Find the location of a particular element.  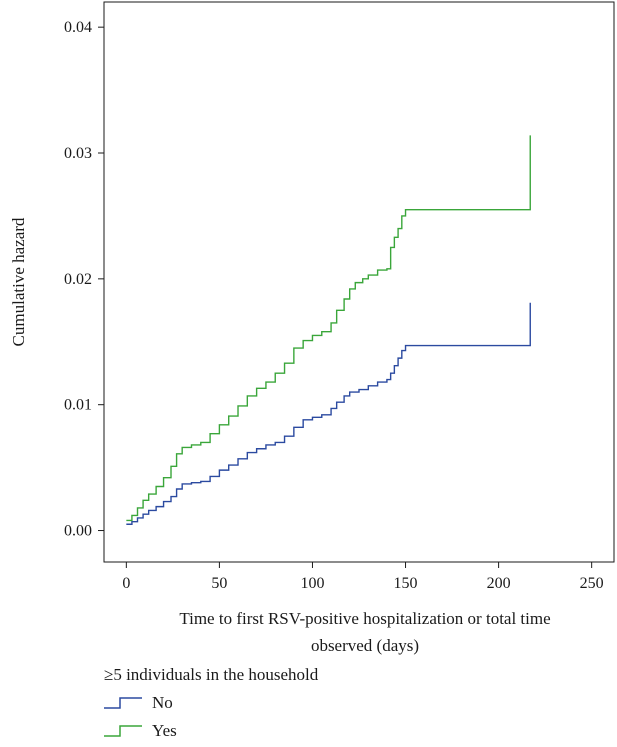

legend-label-no: No is located at coordinates (162, 702).